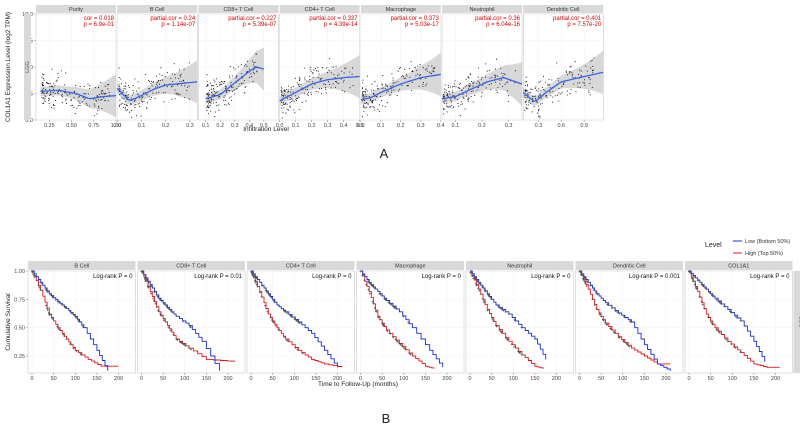  I want to click on panel-strip-label: Purity, so click(76, 10).